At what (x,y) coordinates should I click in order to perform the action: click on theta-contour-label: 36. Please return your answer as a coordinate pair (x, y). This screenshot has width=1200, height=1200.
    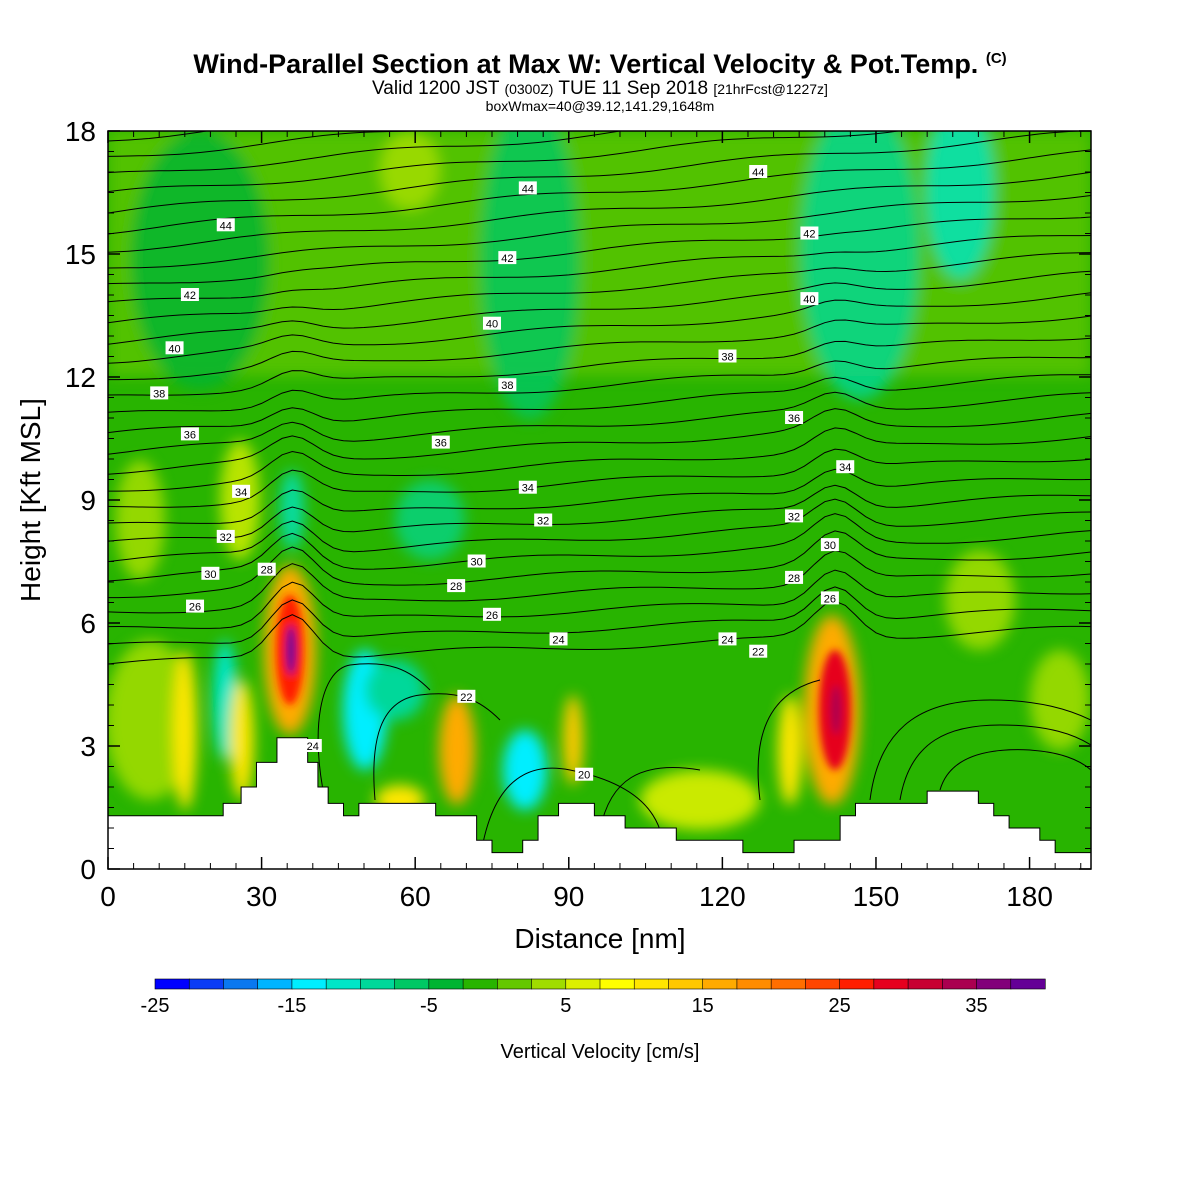
    Looking at the image, I should click on (440, 442).